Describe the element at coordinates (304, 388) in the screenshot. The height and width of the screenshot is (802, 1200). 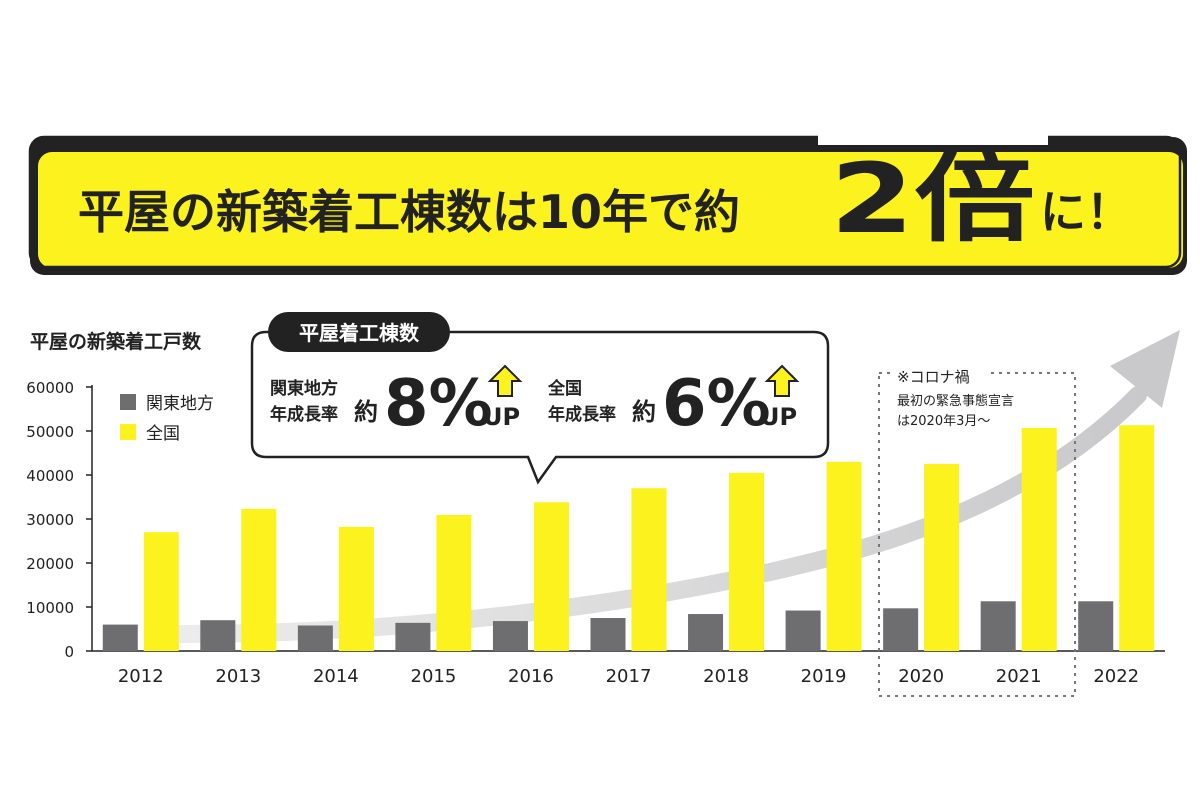
I see `kanto-label-line1: 関東地方` at that location.